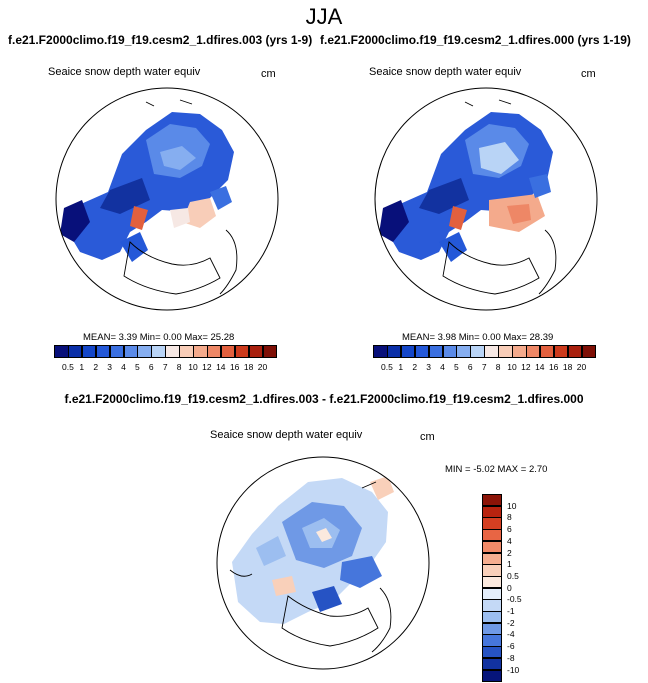  Describe the element at coordinates (248, 367) in the screenshot. I see `panel1-colorbar-label: 18` at that location.